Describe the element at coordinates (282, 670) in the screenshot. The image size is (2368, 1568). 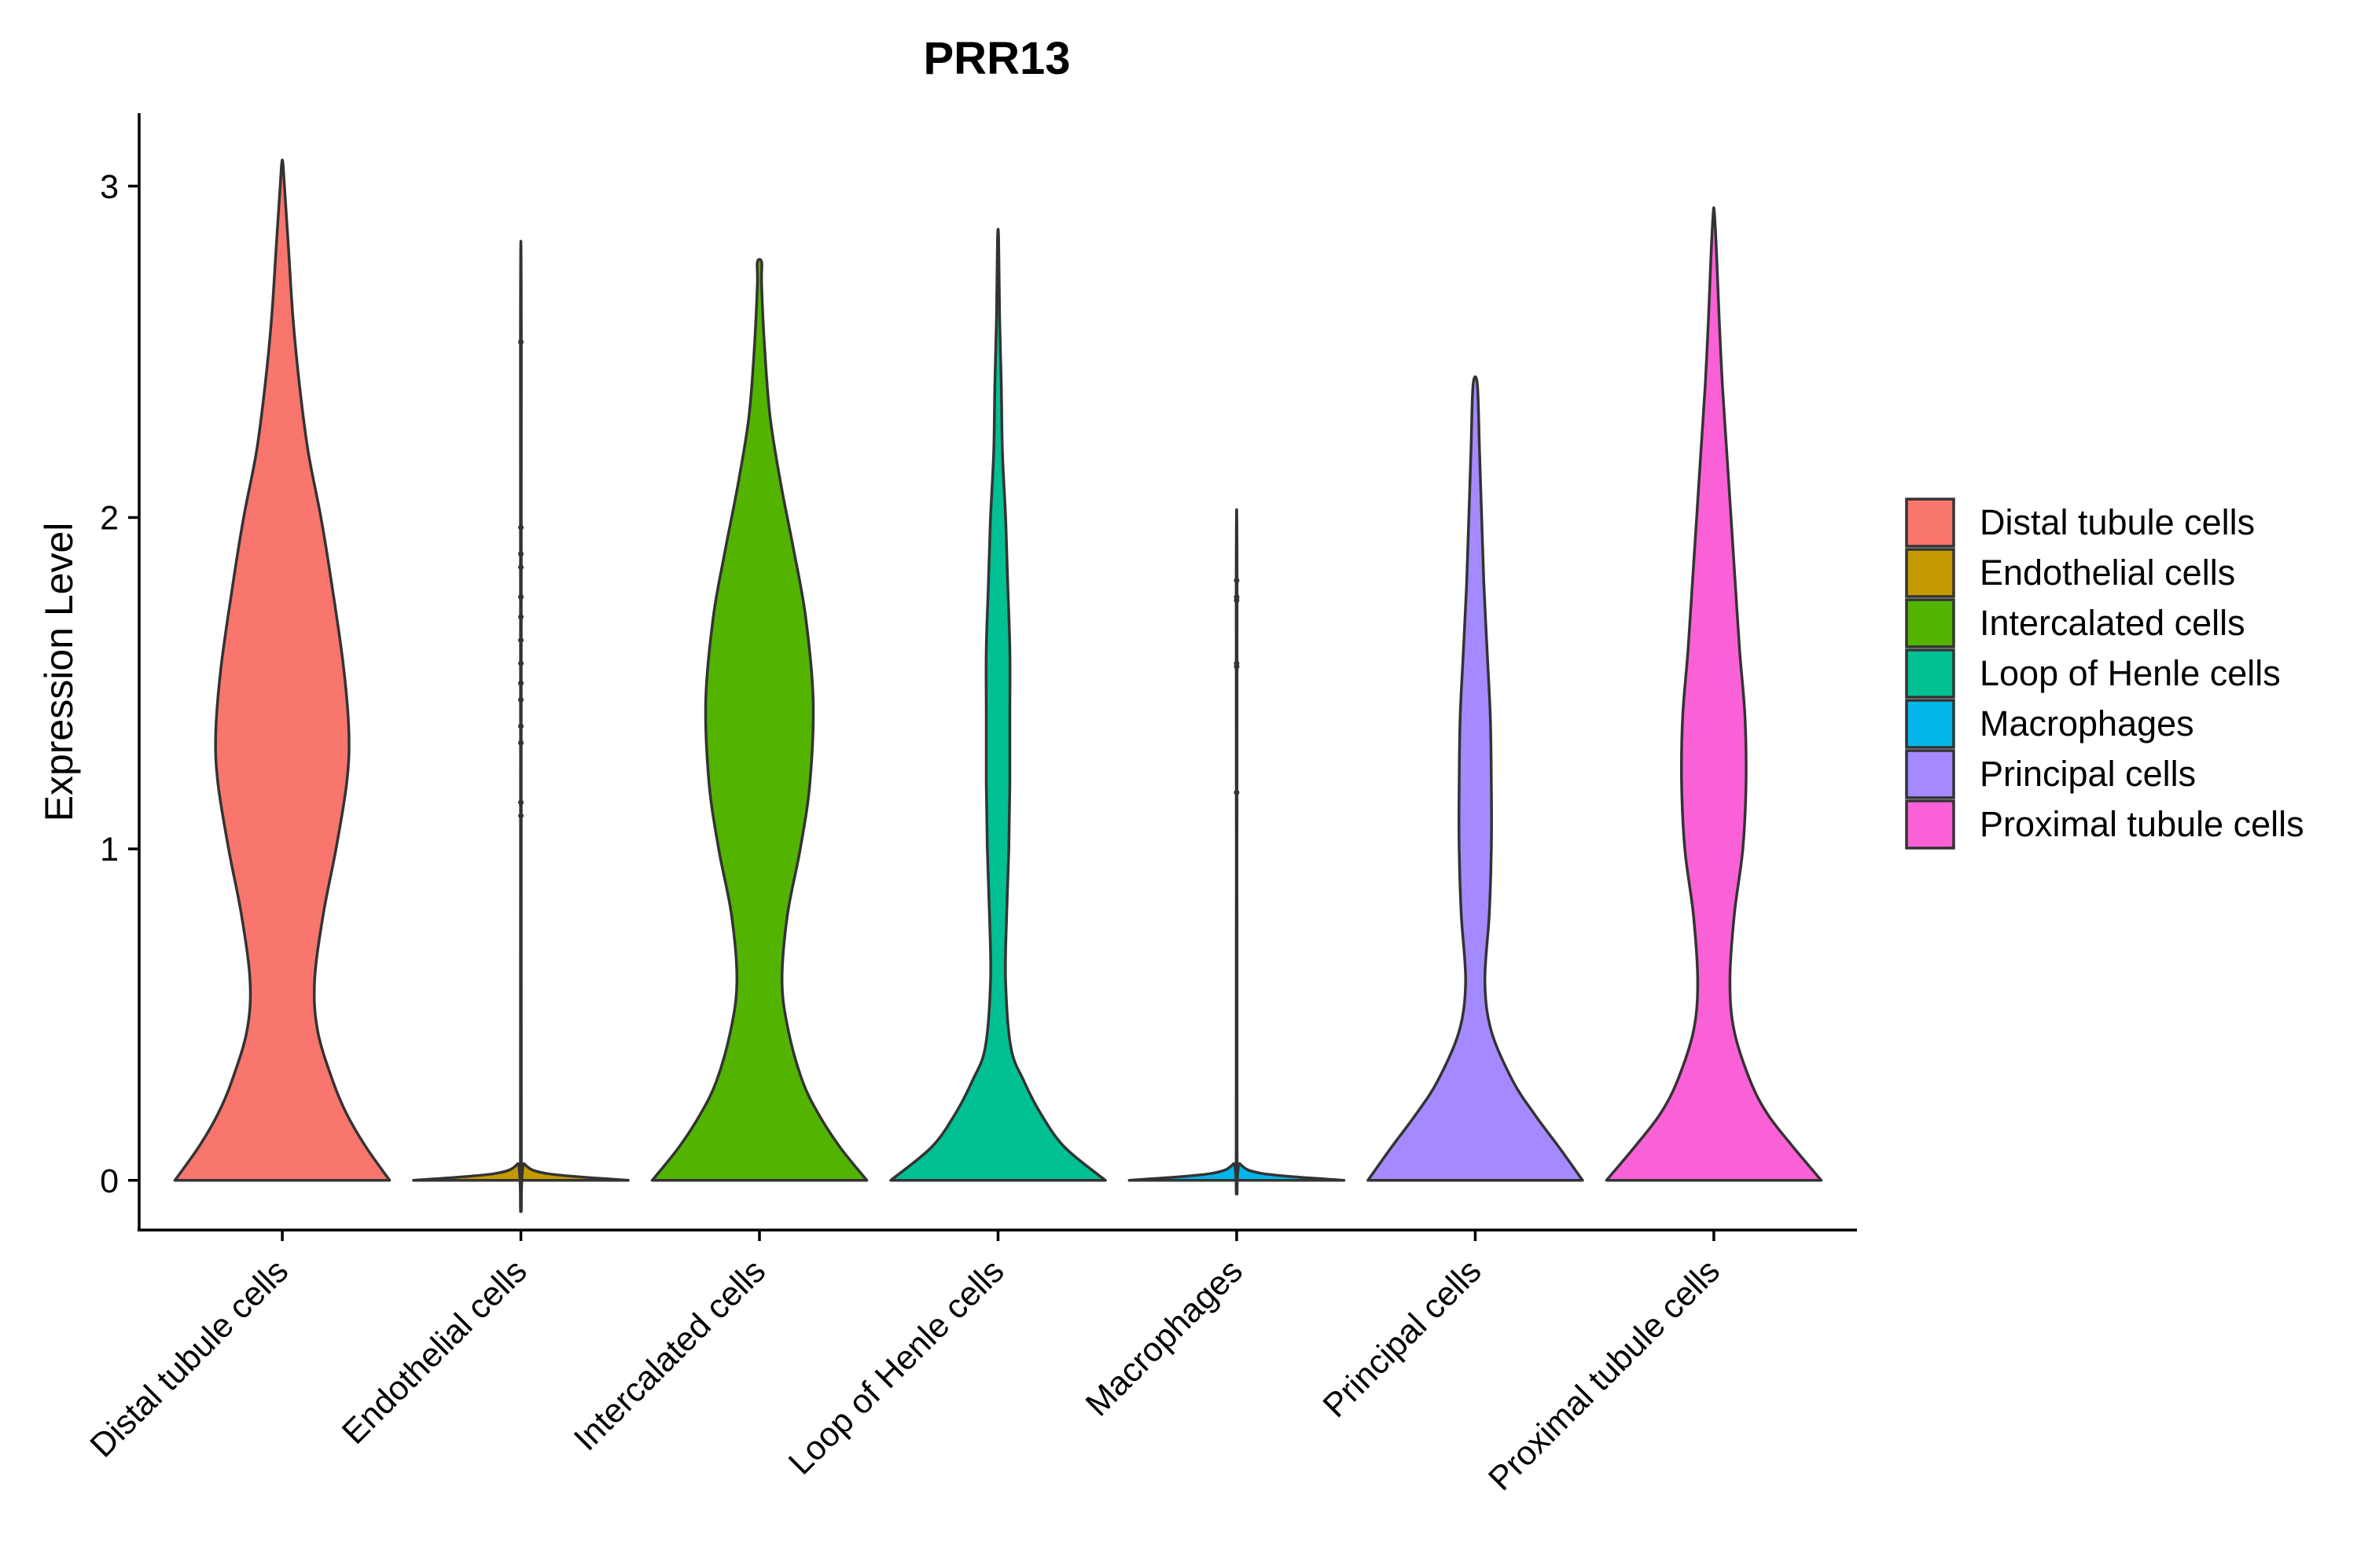
I see `violin-distal-tubule-cells` at that location.